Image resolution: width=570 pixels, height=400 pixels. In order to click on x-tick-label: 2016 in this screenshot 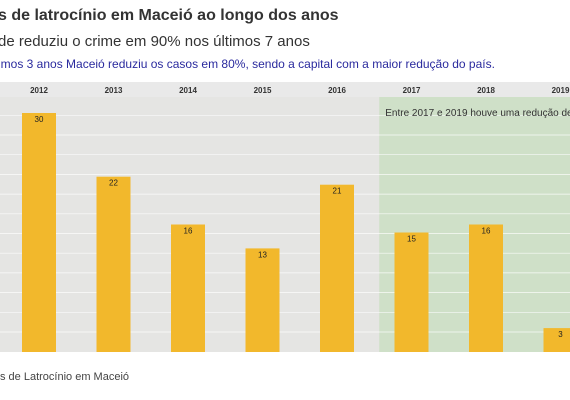, I will do `click(337, 90)`.